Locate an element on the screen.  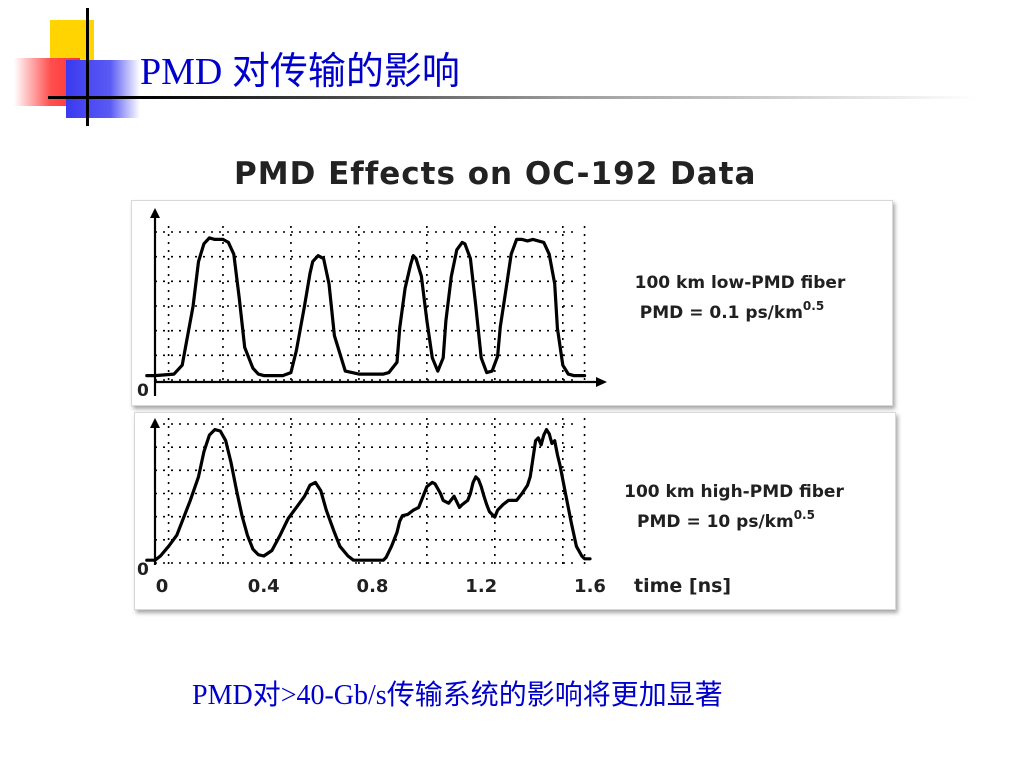
decor-blue-square is located at coordinates (103, 89).